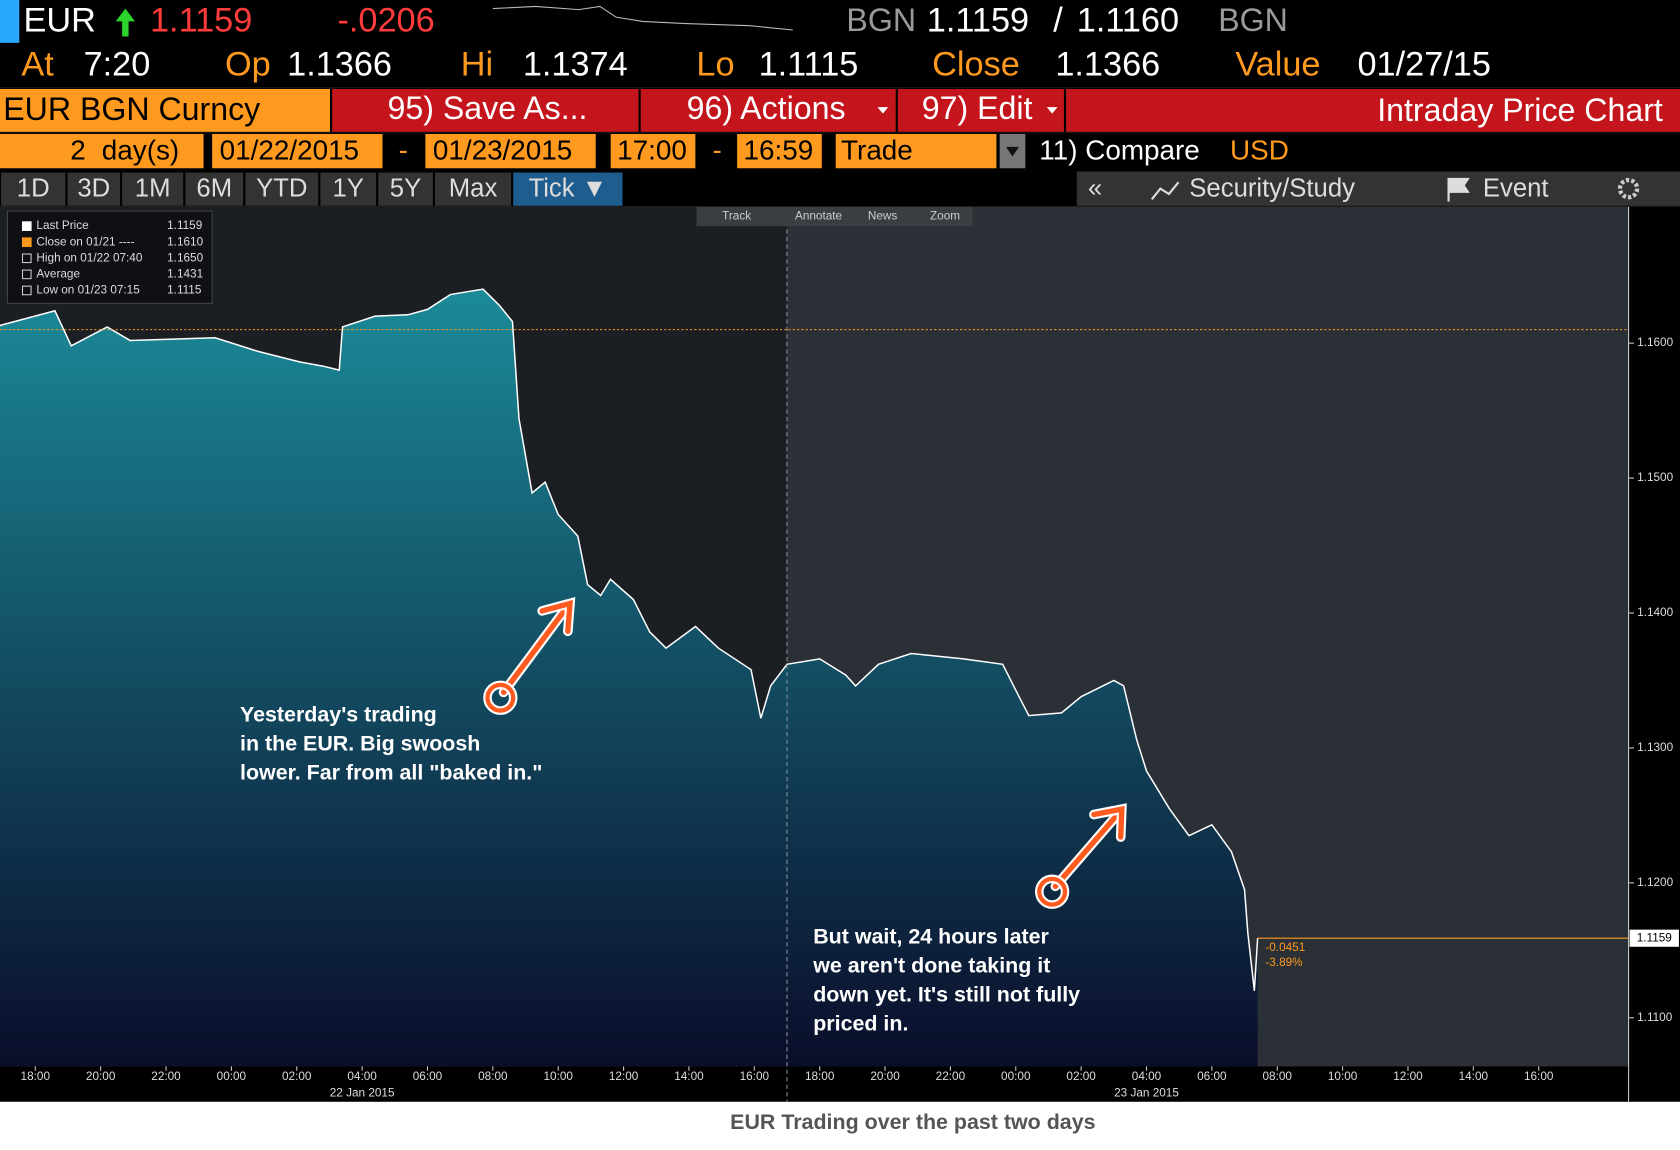 The image size is (1680, 1150). Describe the element at coordinates (976, 65) in the screenshot. I see `field-label: Close` at that location.